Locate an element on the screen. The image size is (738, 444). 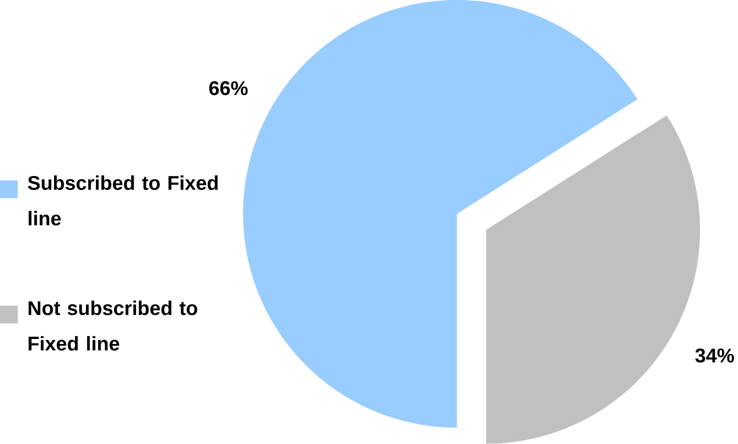
data-label: 66% is located at coordinates (228, 88).